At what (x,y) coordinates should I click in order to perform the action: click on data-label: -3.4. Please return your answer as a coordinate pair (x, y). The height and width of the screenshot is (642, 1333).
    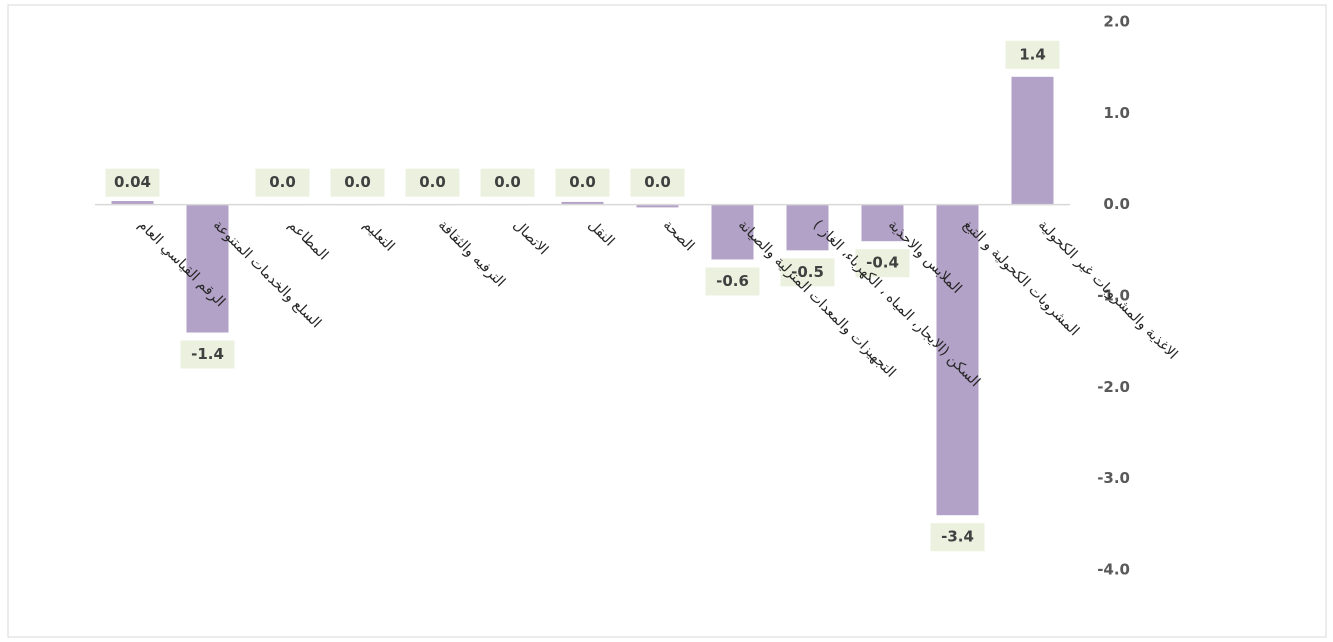
    Looking at the image, I should click on (957, 537).